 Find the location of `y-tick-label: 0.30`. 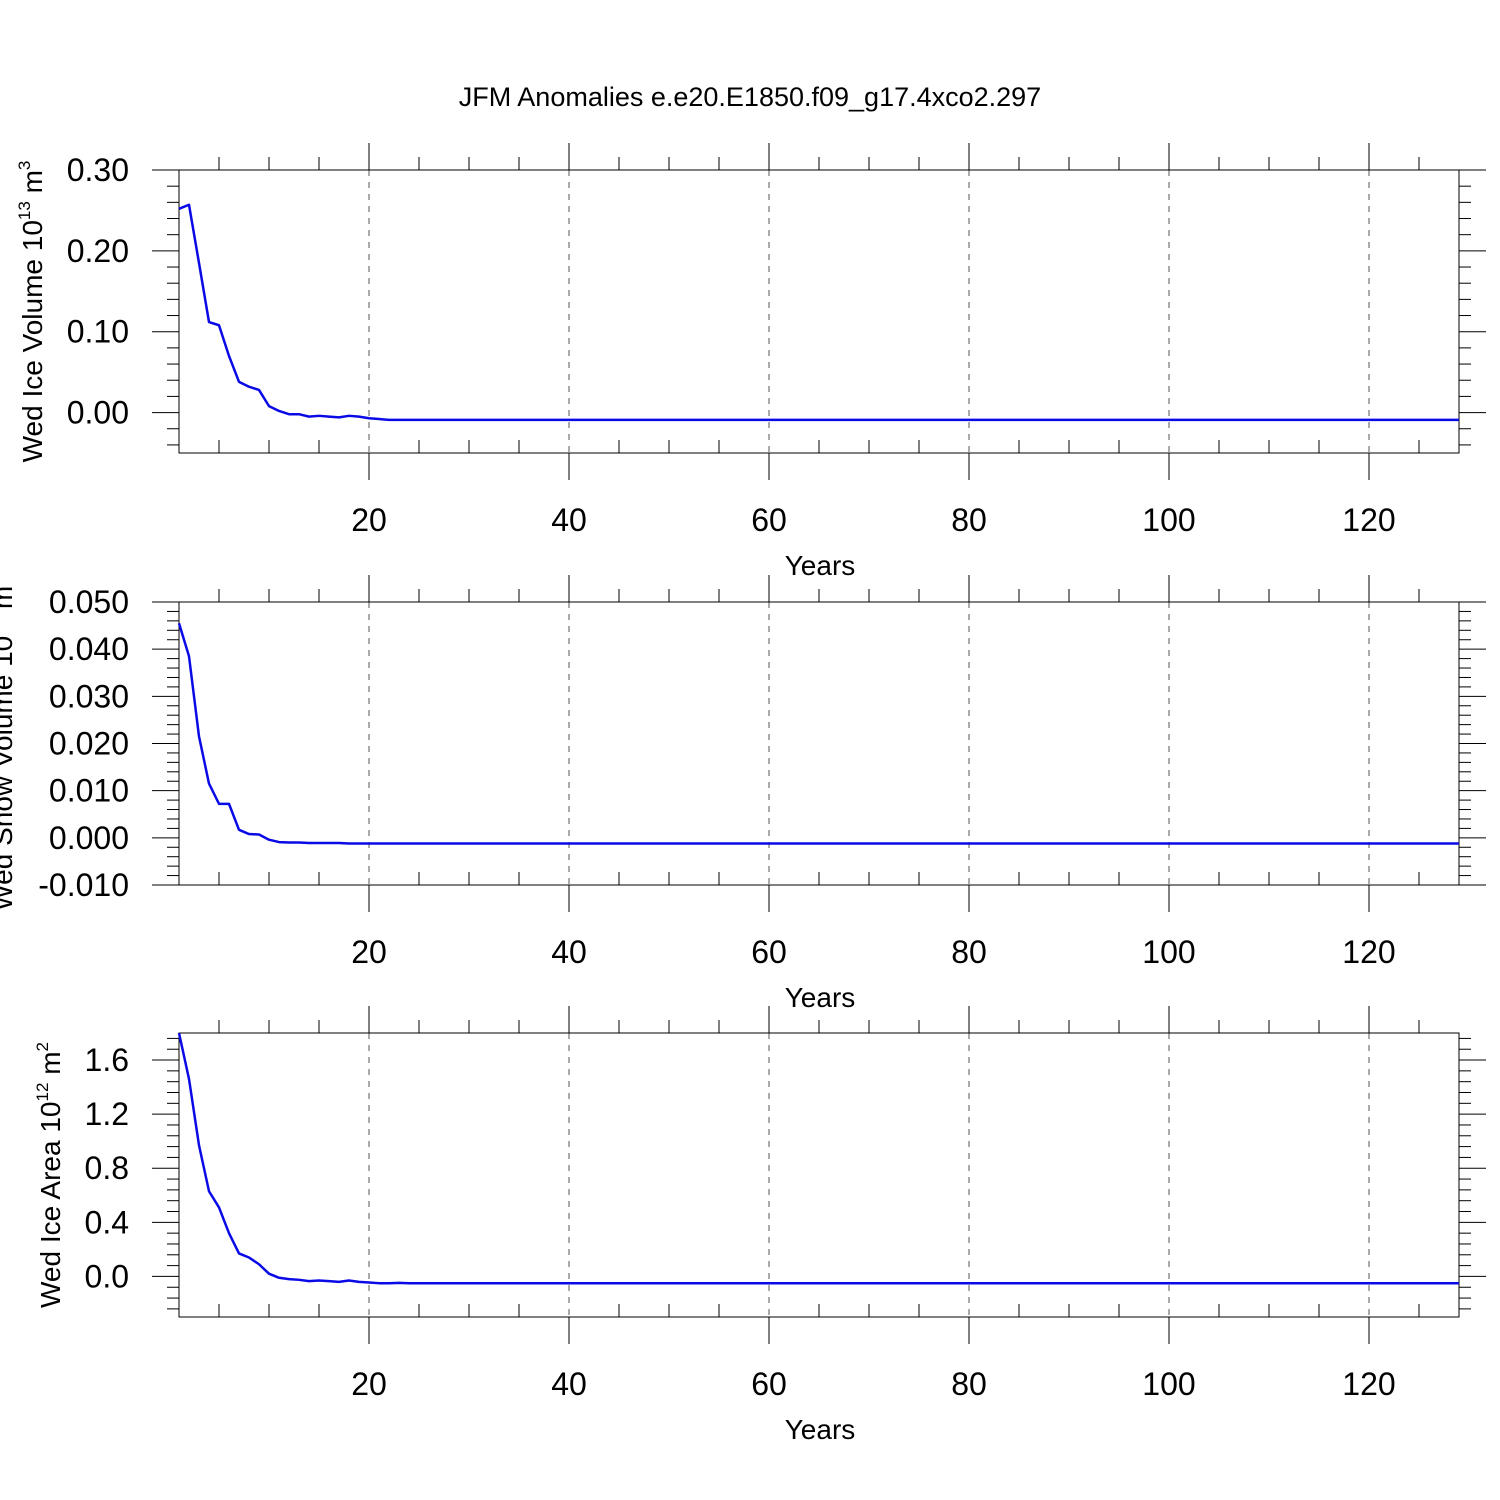

y-tick-label: 0.30 is located at coordinates (98, 170).